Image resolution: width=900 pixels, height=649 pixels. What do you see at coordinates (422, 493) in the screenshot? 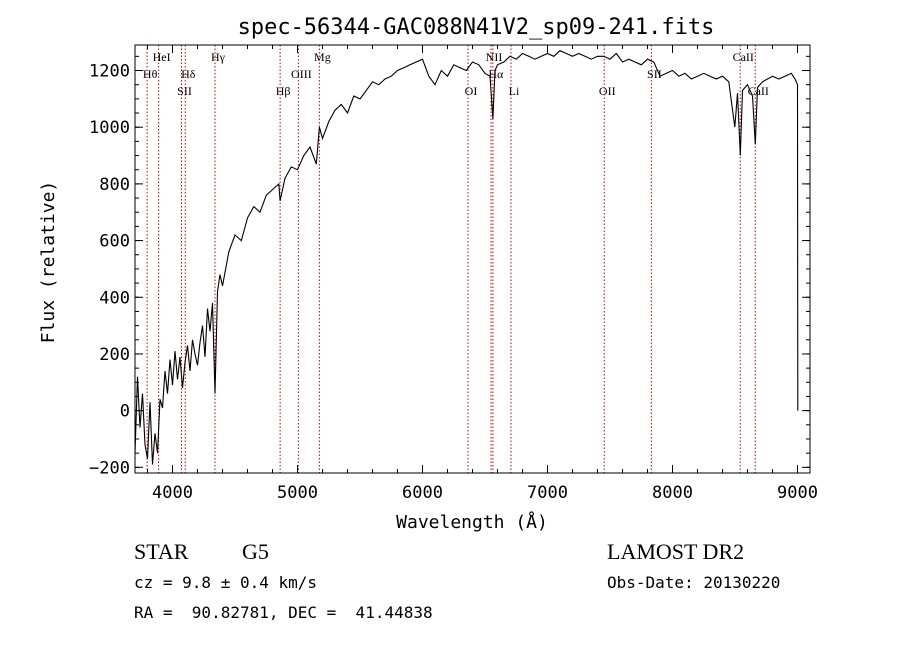
I see `x-tick-label-2: 6000` at bounding box center [422, 493].